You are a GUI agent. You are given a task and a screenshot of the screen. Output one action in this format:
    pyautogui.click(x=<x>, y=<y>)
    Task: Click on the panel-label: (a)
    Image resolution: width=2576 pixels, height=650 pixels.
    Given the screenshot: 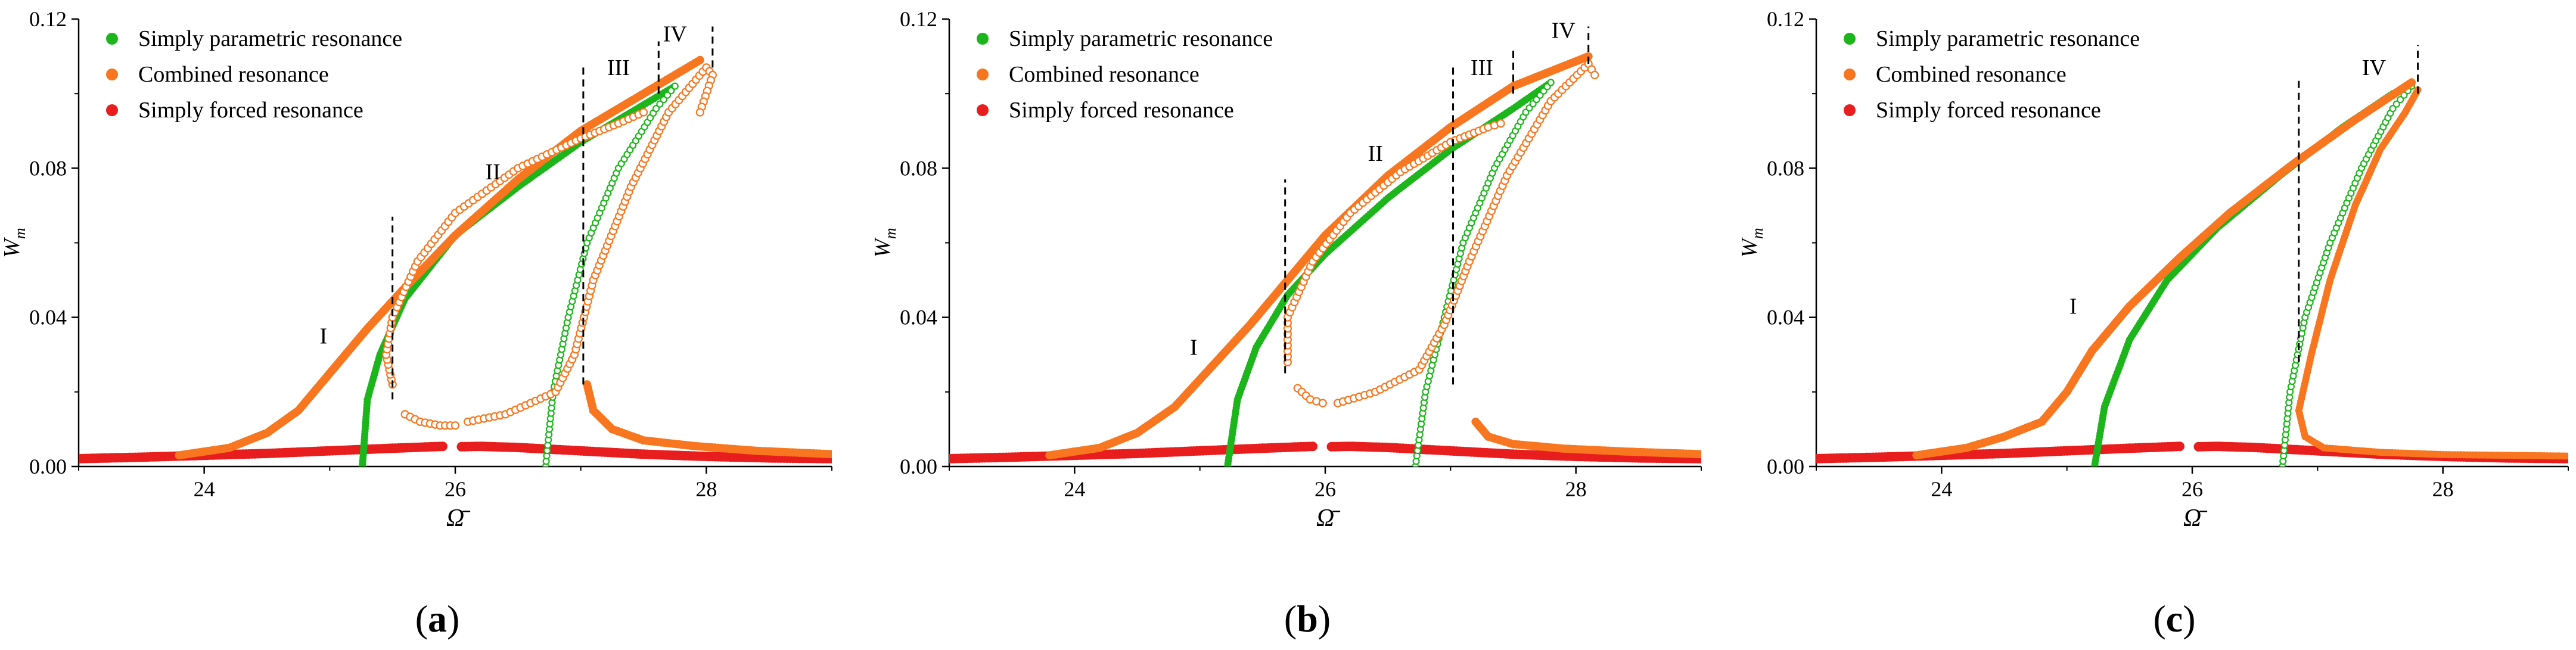 What is the action you would take?
    pyautogui.click(x=437, y=619)
    